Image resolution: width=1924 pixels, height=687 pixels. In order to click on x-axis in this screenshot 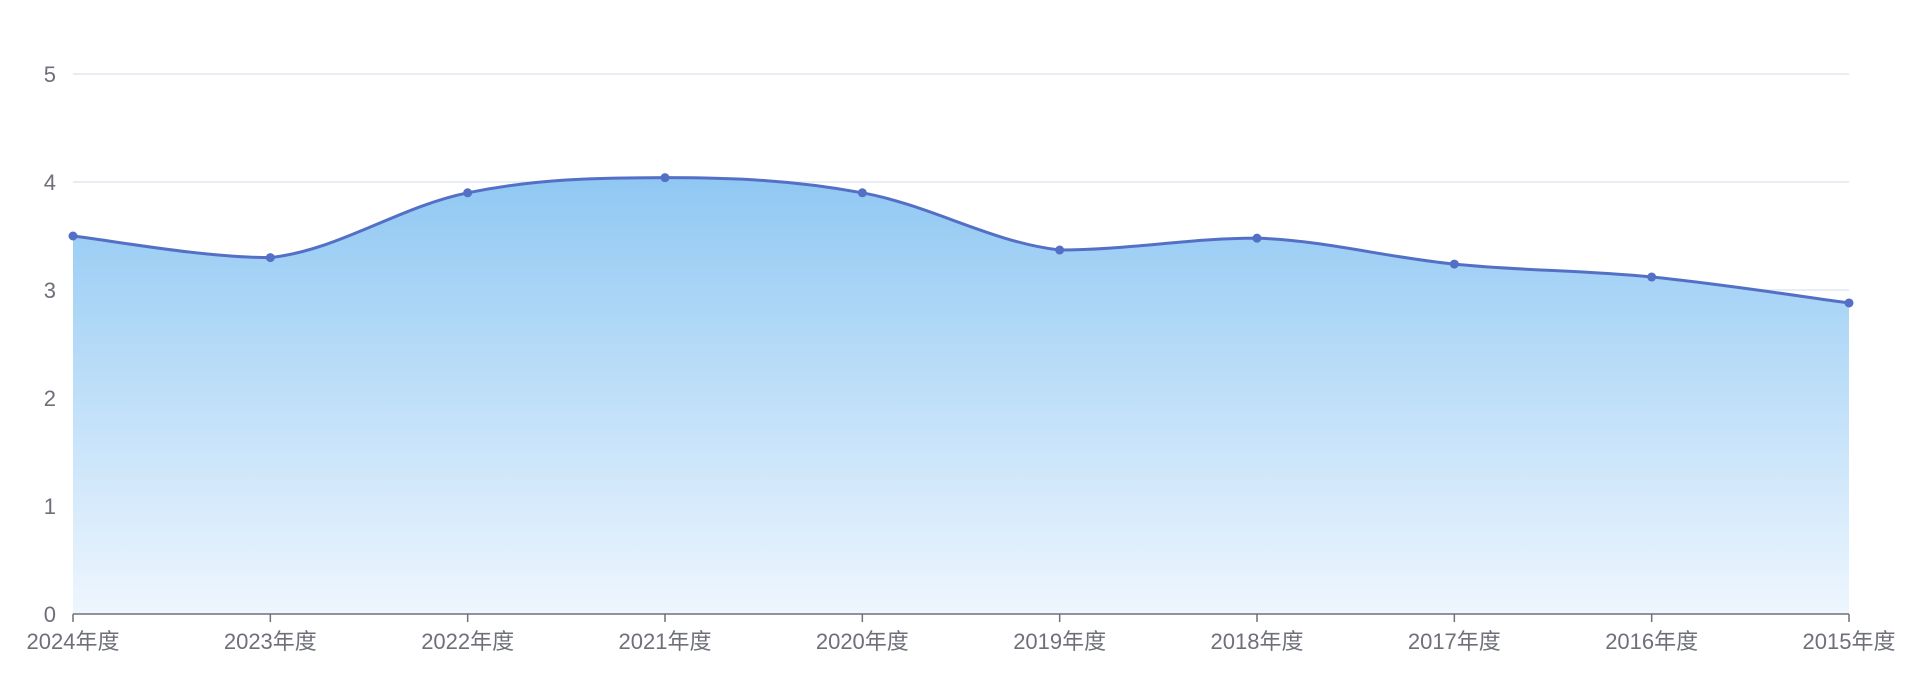, I will do `click(961, 617)`.